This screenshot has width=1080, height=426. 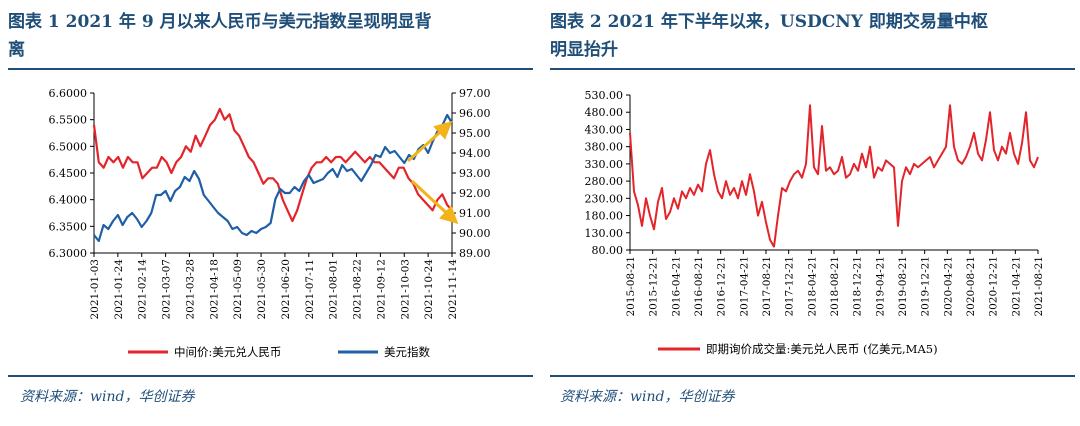 I want to click on right-tick-label: 91.00, so click(x=475, y=213).